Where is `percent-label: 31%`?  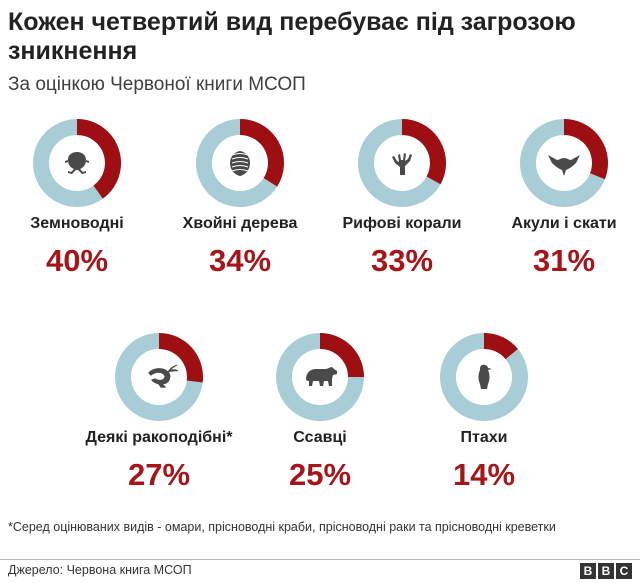
percent-label: 31% is located at coordinates (564, 260).